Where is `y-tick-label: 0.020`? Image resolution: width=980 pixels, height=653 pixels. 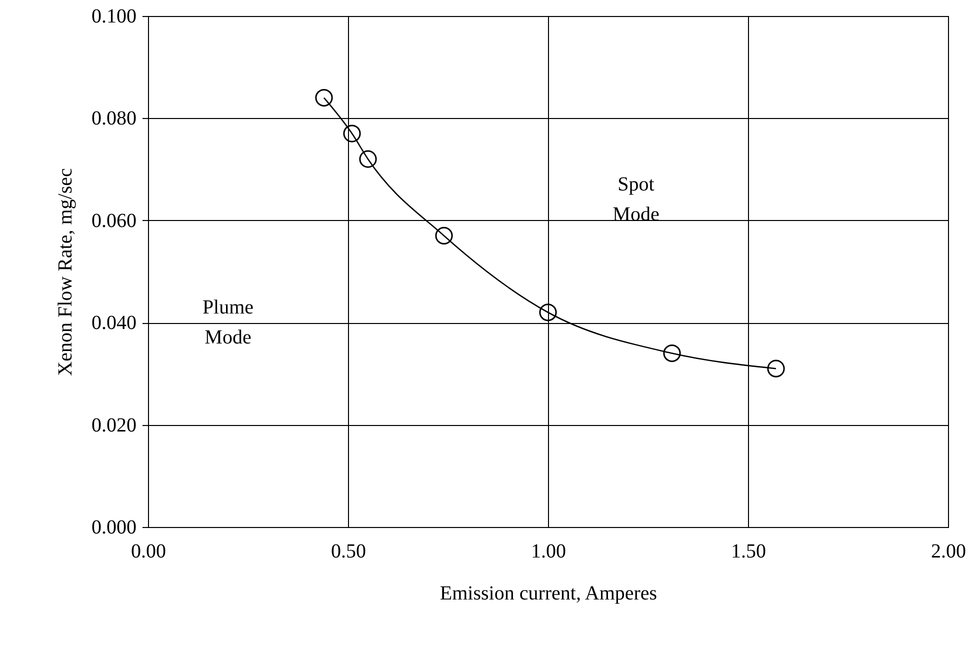 y-tick-label: 0.020 is located at coordinates (114, 425).